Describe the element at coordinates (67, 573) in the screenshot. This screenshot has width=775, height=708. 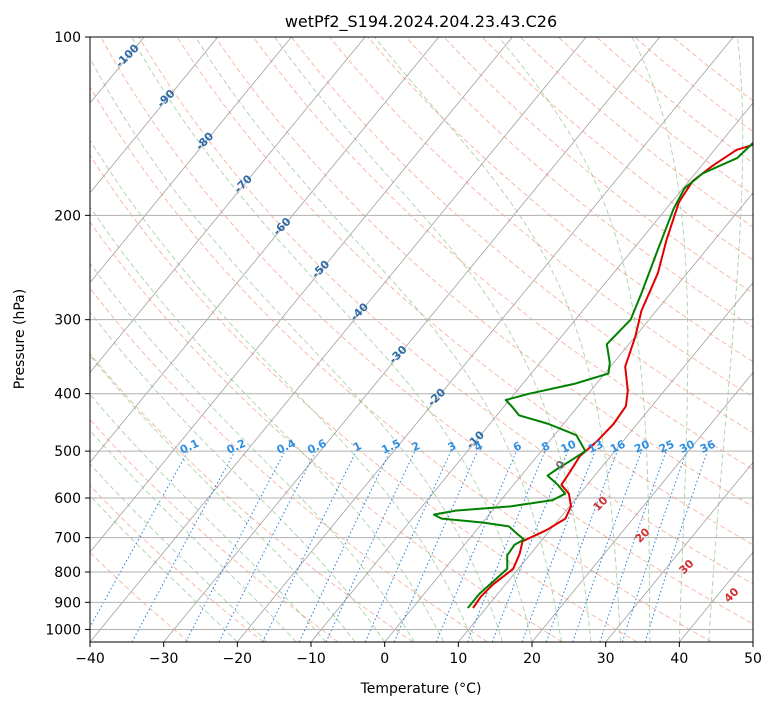
I see `y-tick-label: 800` at that location.